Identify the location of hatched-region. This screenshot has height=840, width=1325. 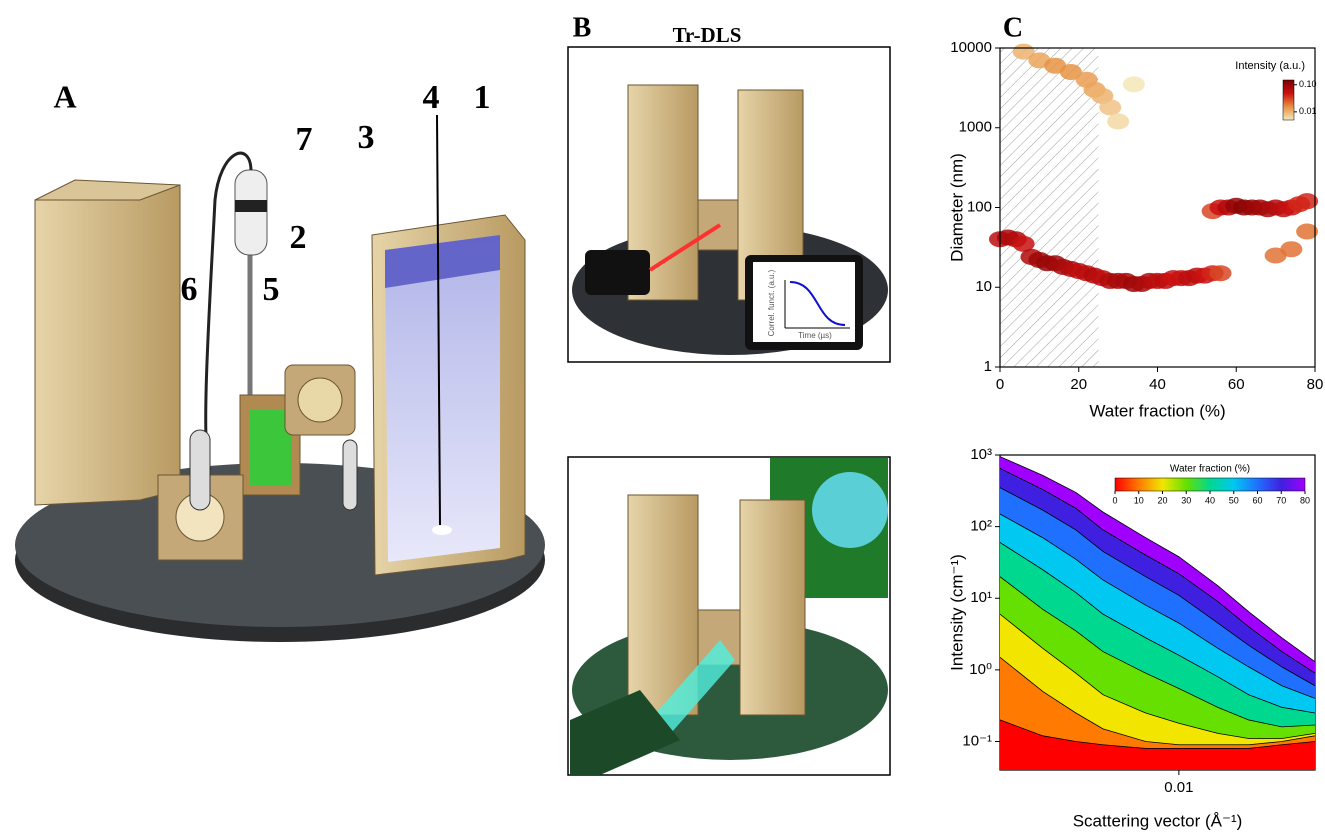
(1049, 207).